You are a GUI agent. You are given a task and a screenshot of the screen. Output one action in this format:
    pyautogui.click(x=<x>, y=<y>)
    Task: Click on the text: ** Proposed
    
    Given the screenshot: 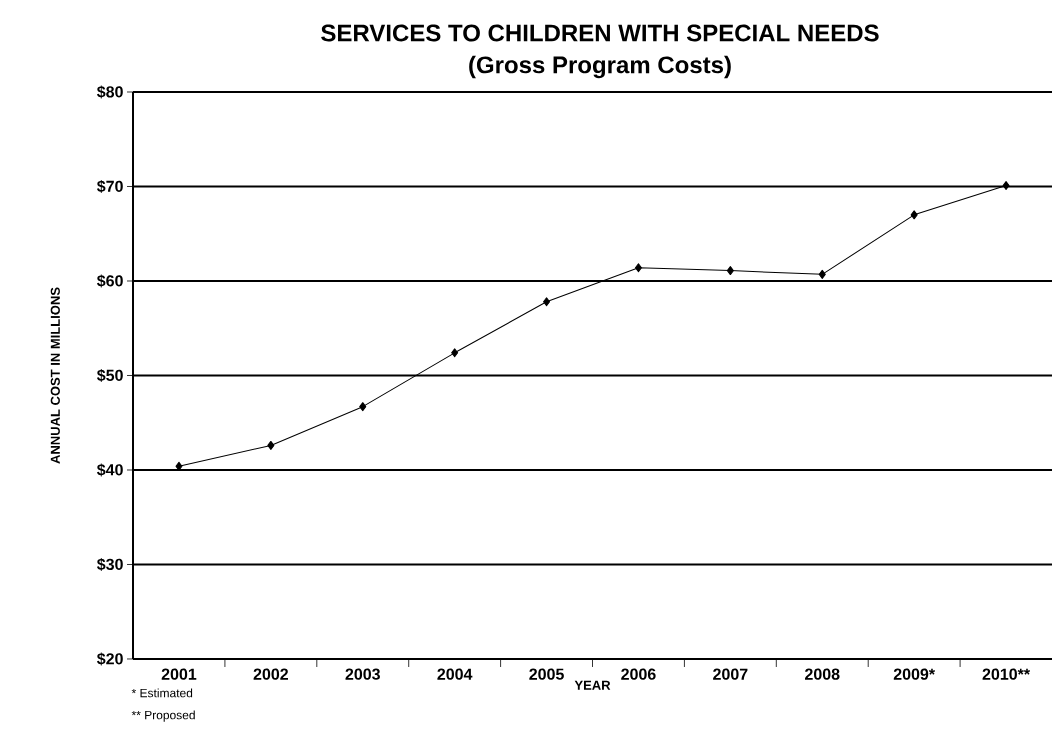 What is the action you would take?
    pyautogui.click(x=163, y=716)
    